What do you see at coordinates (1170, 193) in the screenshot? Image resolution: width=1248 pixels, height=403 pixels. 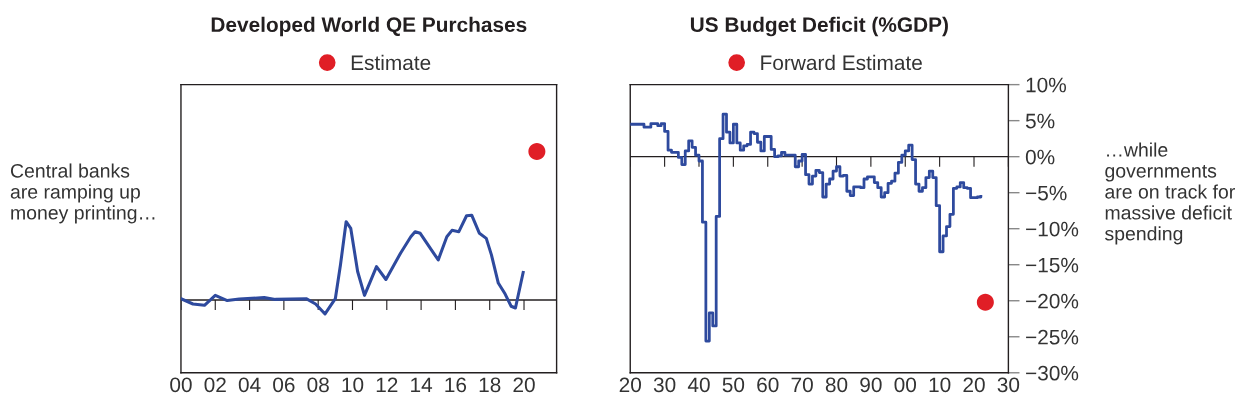 I see `text: …while governments are on track for massive deficit spending` at bounding box center [1170, 193].